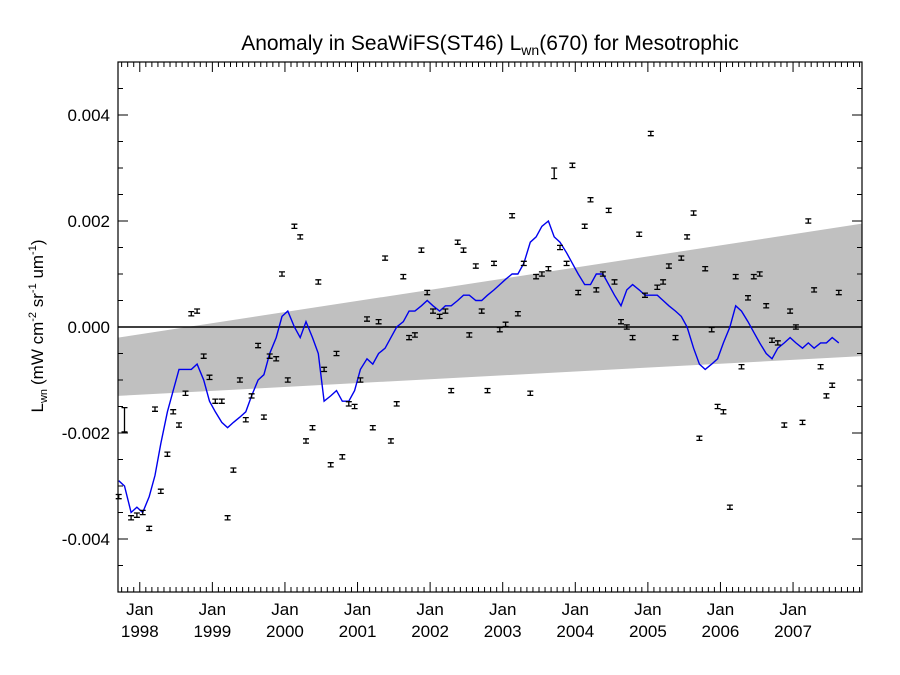 This screenshot has width=900, height=675. I want to click on x-tick-label-year: 2005, so click(648, 631).